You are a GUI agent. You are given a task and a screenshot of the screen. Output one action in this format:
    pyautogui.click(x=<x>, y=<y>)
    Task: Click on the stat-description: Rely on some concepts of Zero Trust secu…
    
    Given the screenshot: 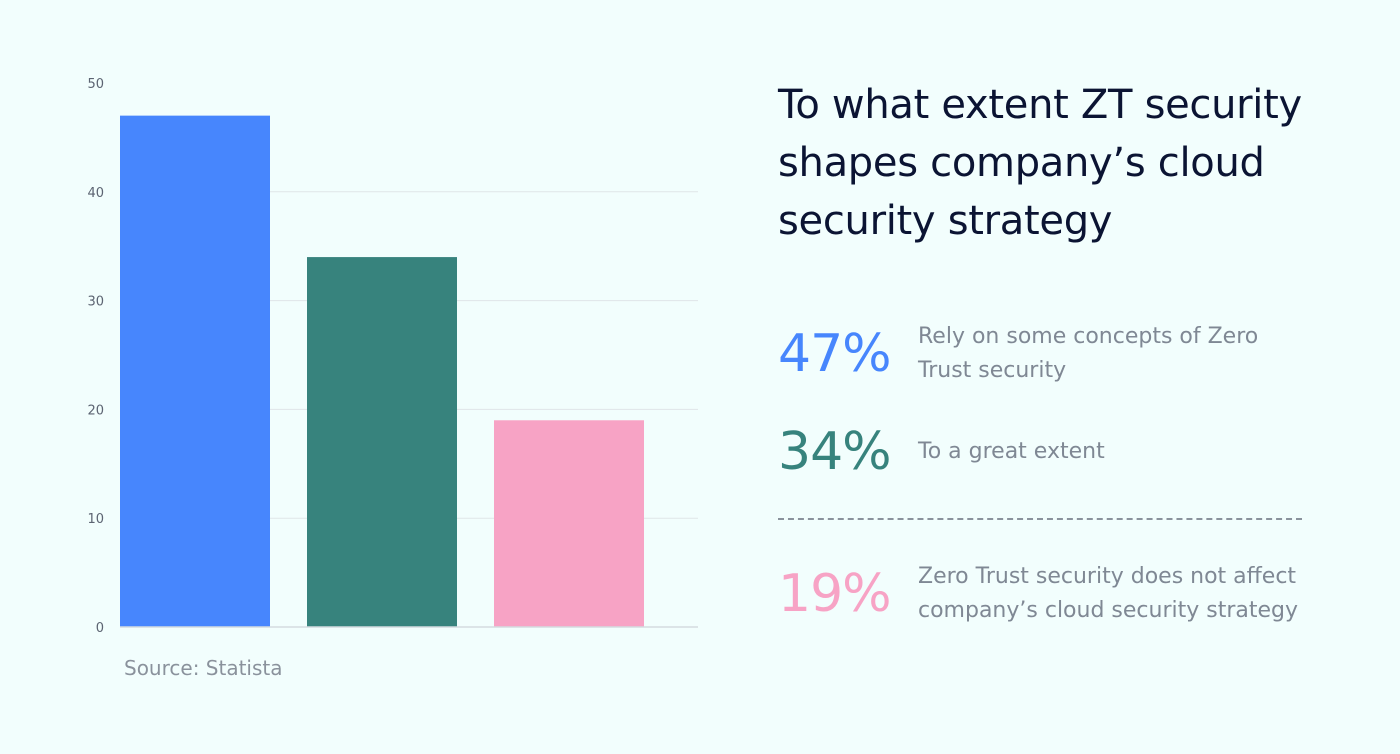 What is the action you would take?
    pyautogui.click(x=1088, y=353)
    